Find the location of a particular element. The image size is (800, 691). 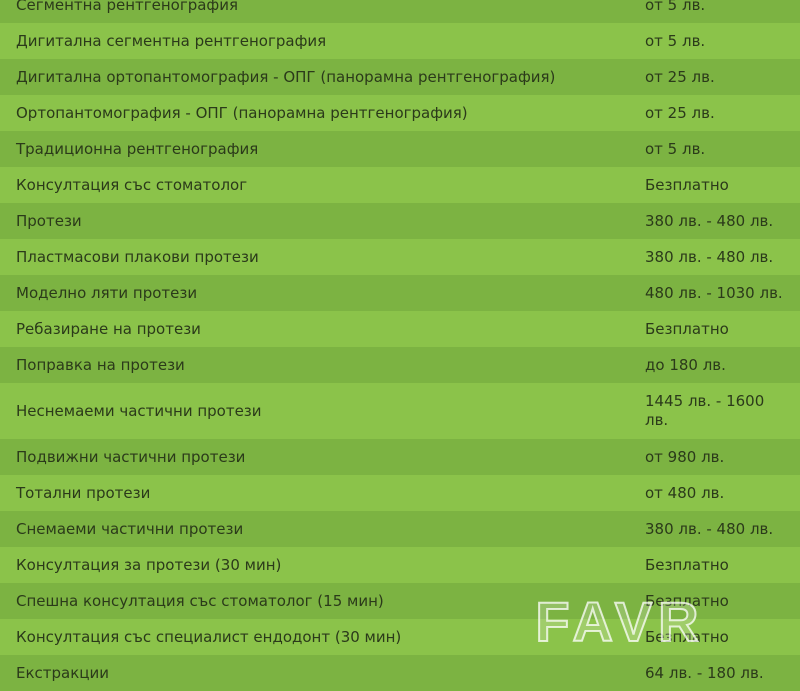

service-name: Сегментна рентгенография is located at coordinates (127, 7).